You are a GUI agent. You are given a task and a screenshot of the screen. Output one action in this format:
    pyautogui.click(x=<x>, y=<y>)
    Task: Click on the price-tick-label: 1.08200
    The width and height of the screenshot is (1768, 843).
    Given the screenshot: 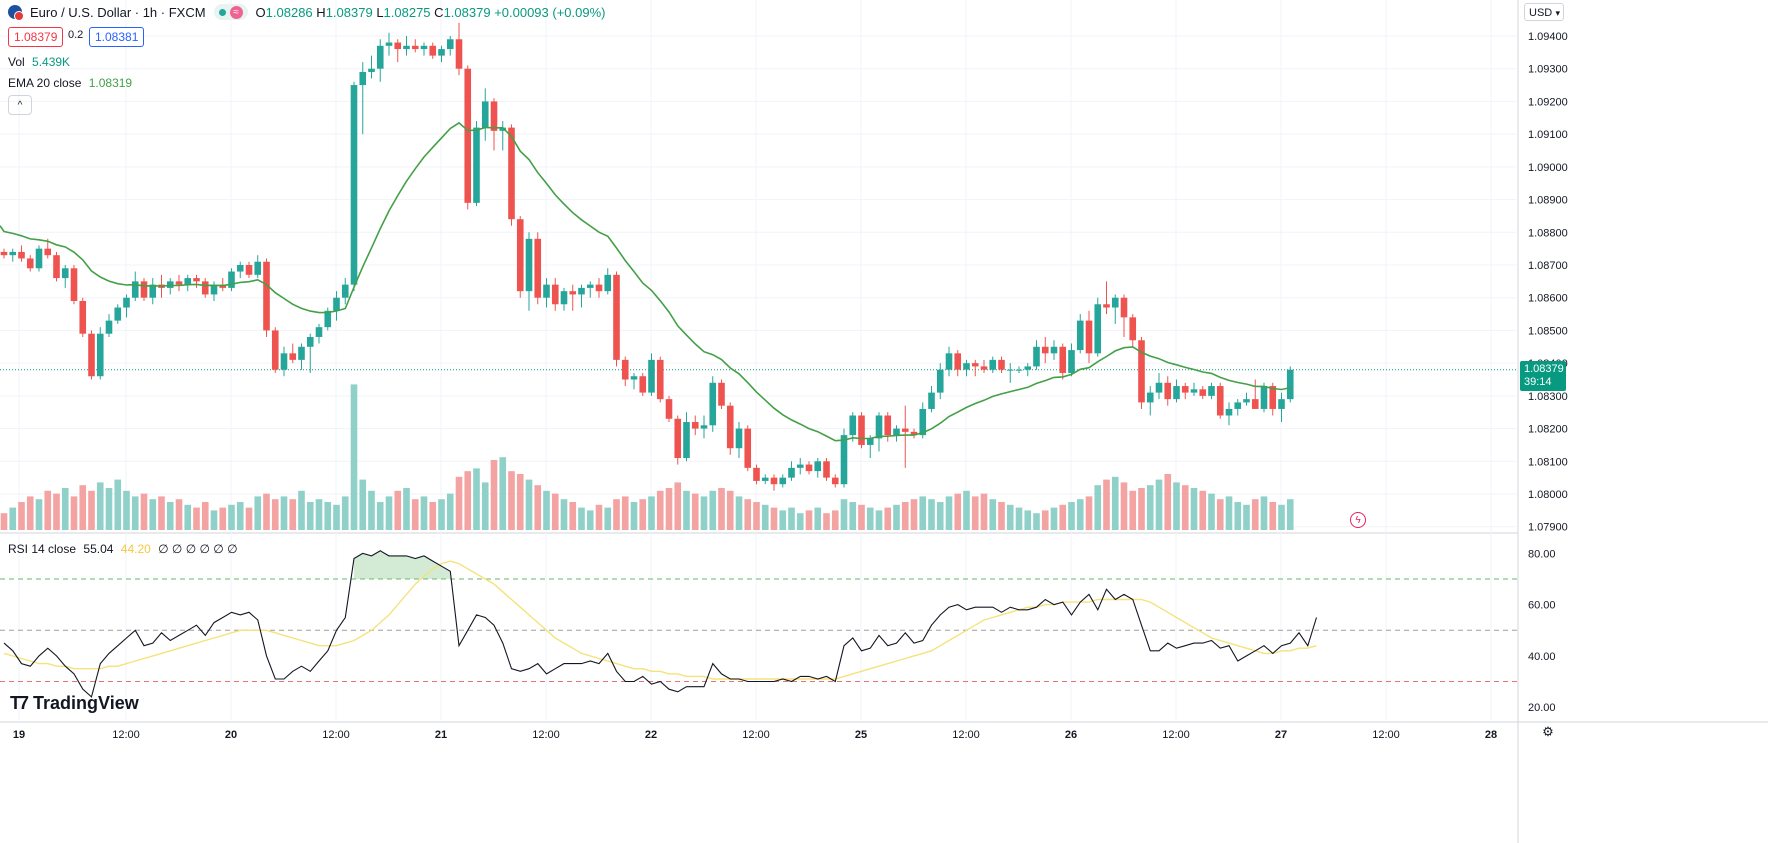 What is the action you would take?
    pyautogui.click(x=1548, y=430)
    